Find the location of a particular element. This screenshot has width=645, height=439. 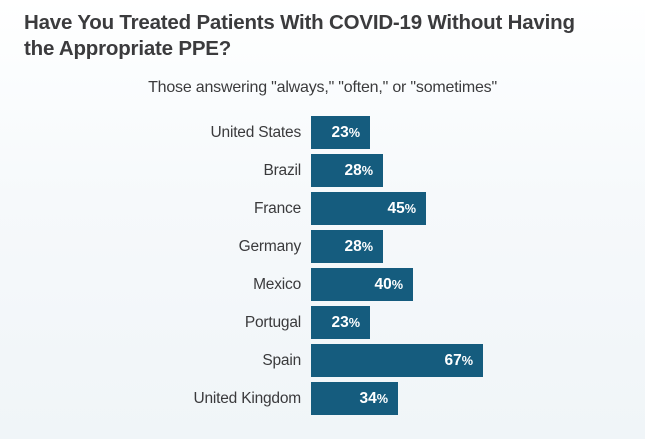

category-label: Brazil is located at coordinates (282, 170).